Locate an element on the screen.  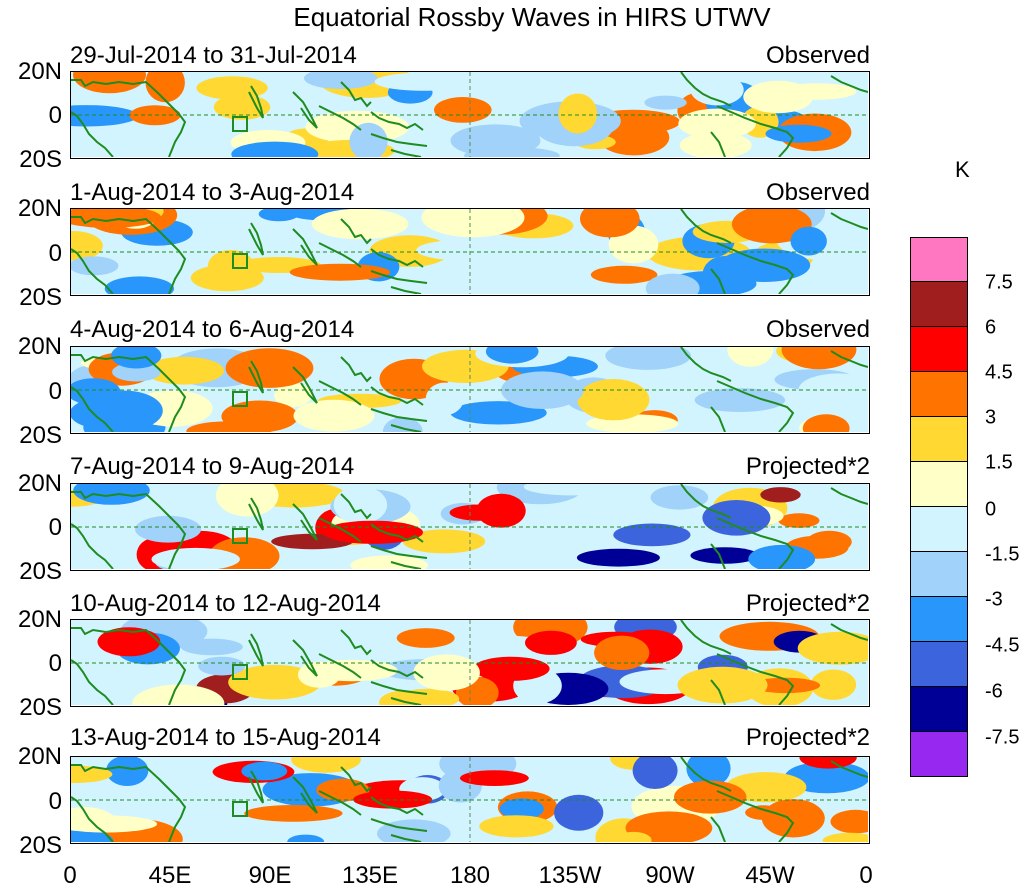
lon-tick-45w: 45W is located at coordinates (770, 875).